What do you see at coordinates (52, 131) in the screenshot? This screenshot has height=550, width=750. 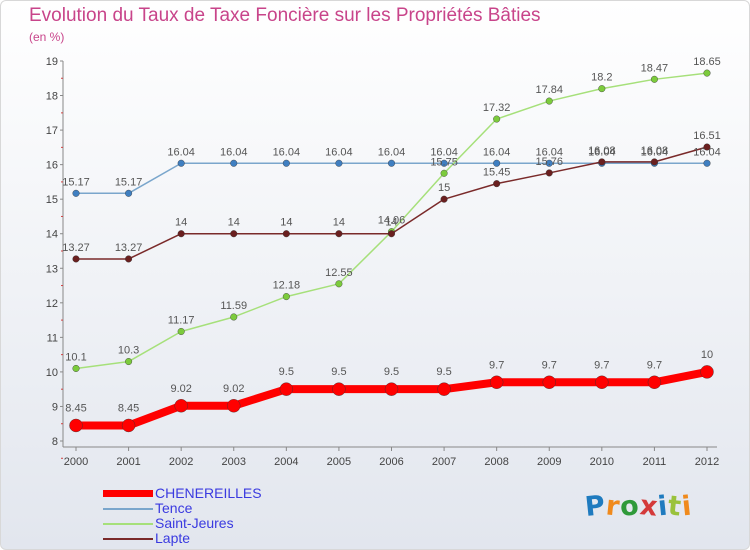 I see `y-tick-label: 17` at bounding box center [52, 131].